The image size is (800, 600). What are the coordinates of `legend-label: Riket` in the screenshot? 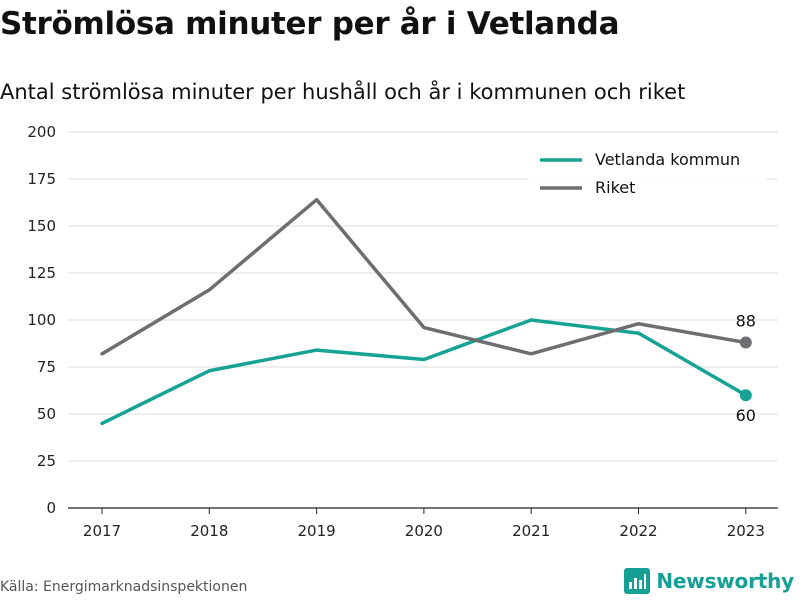 It's located at (615, 187).